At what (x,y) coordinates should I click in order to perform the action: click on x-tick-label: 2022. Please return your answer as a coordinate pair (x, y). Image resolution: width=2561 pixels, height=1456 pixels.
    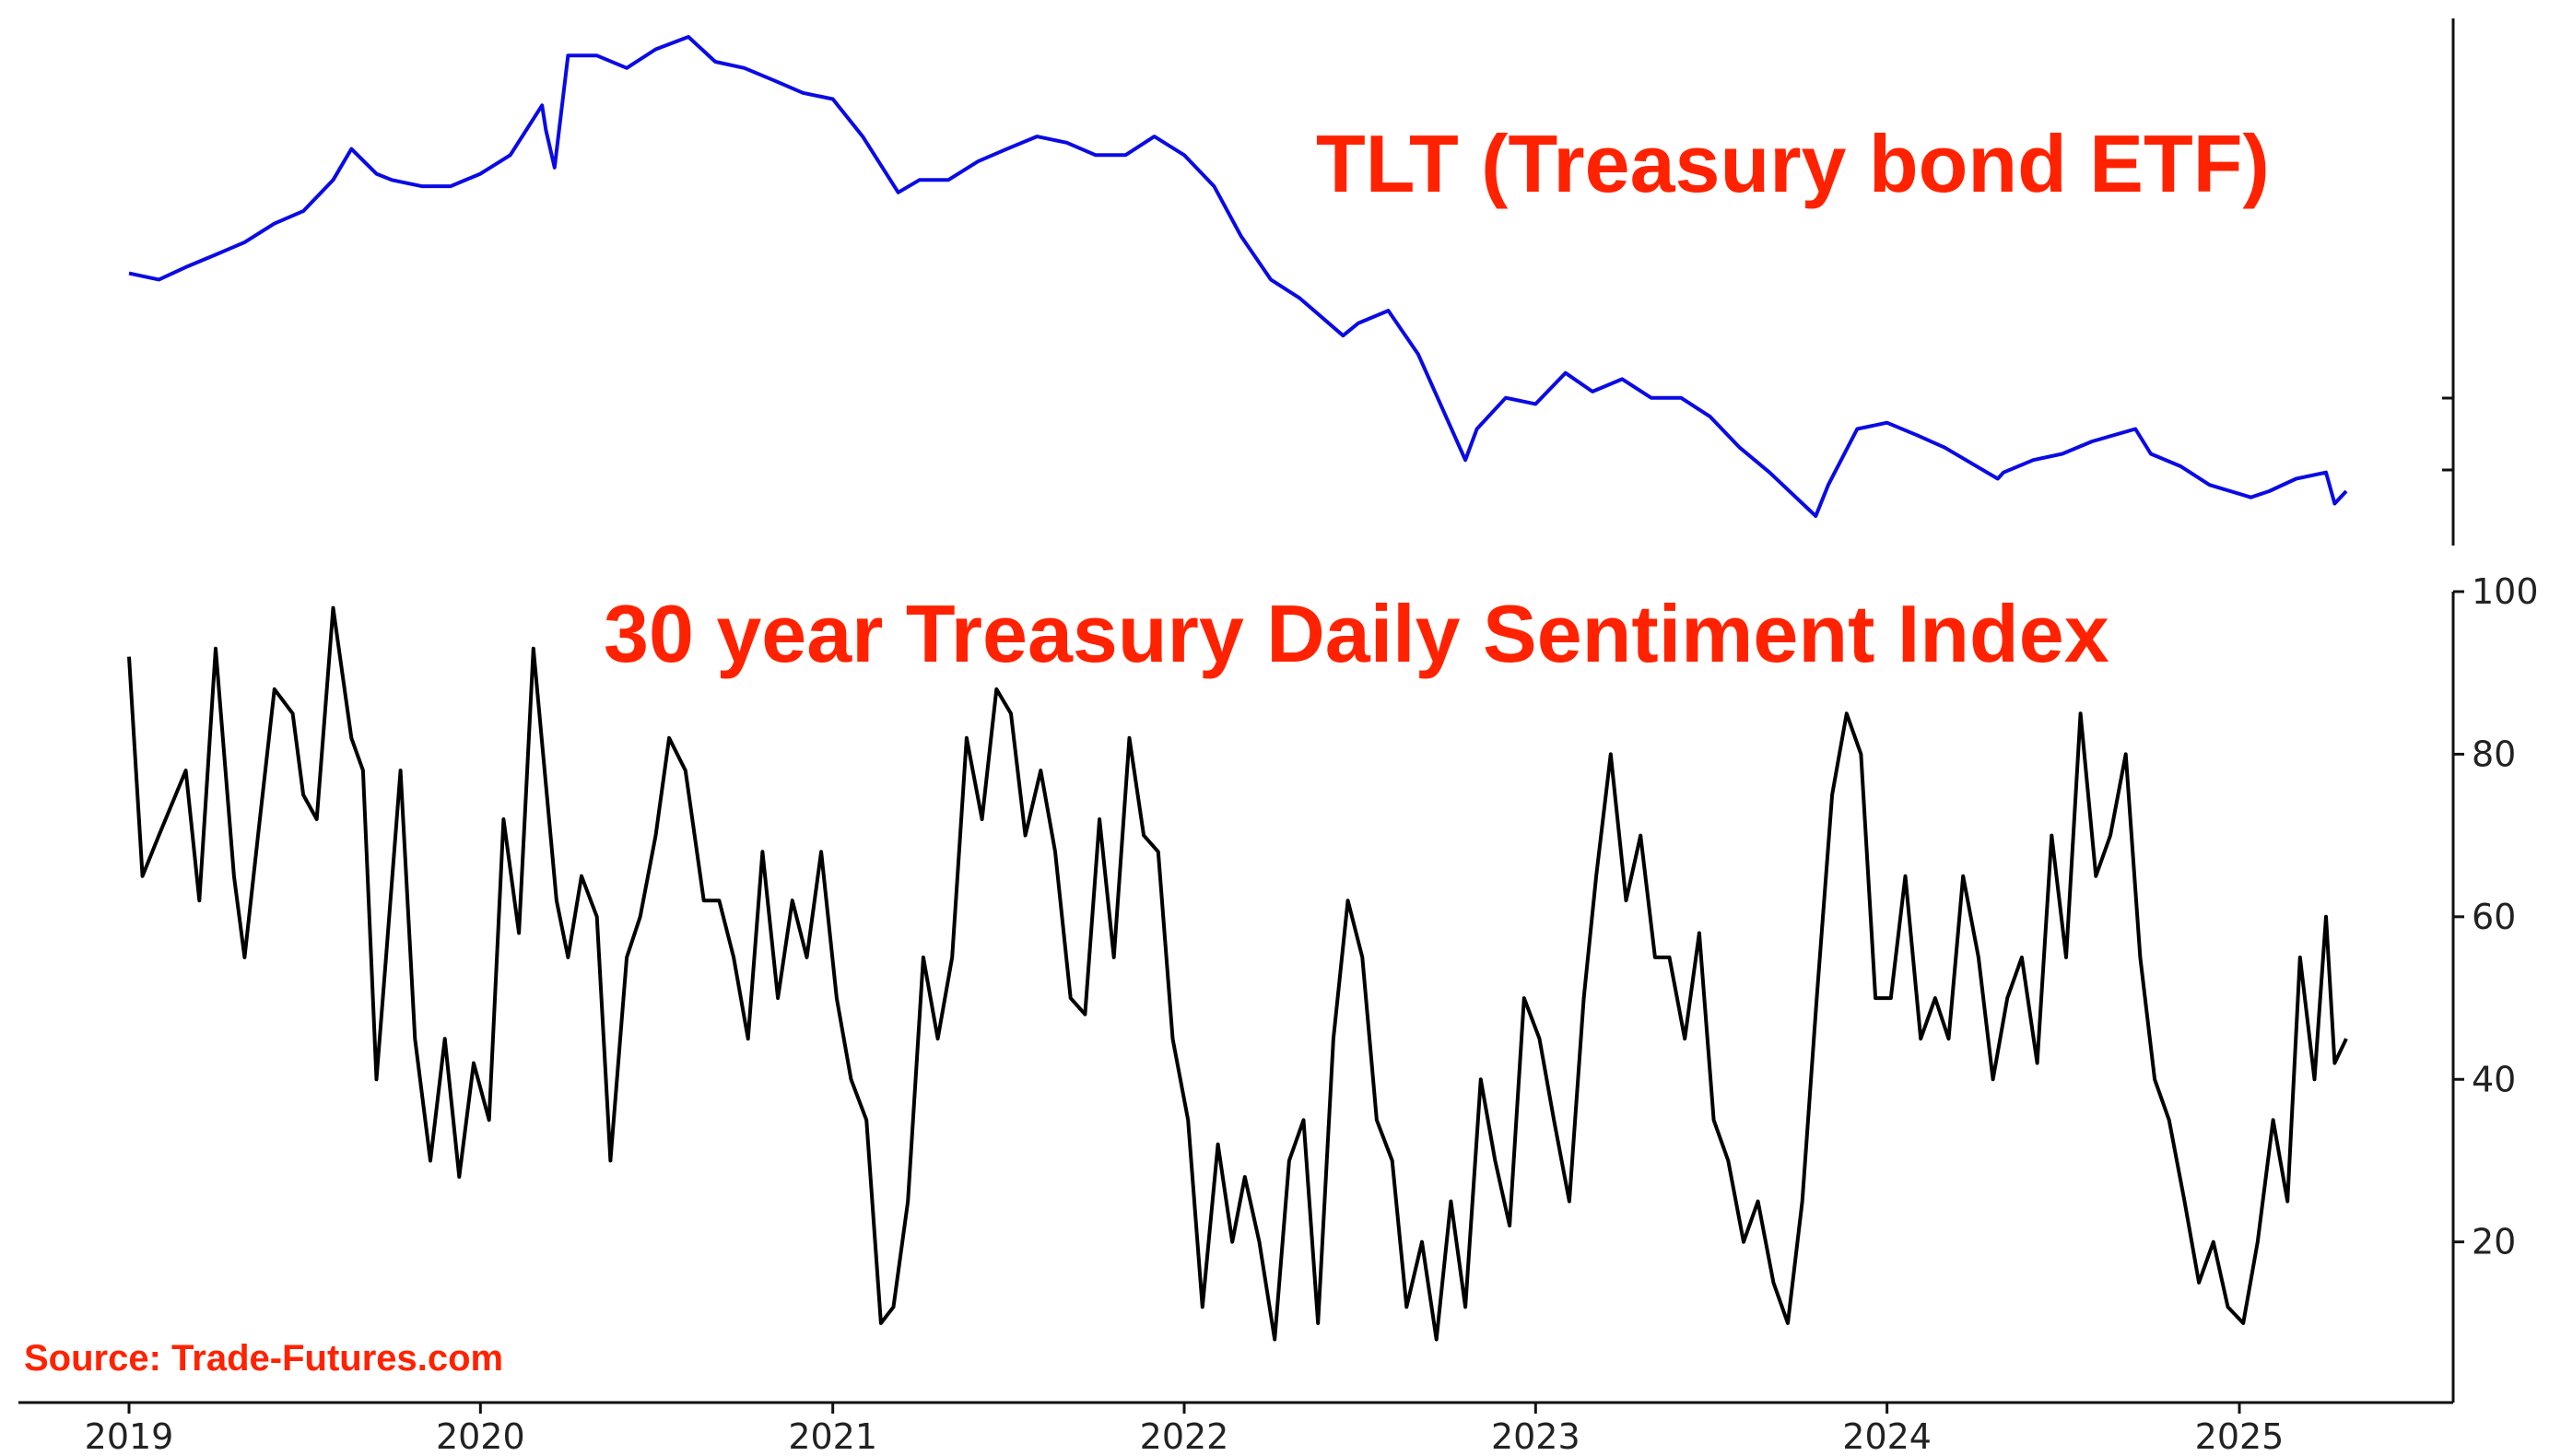
    Looking at the image, I should click on (1185, 1436).